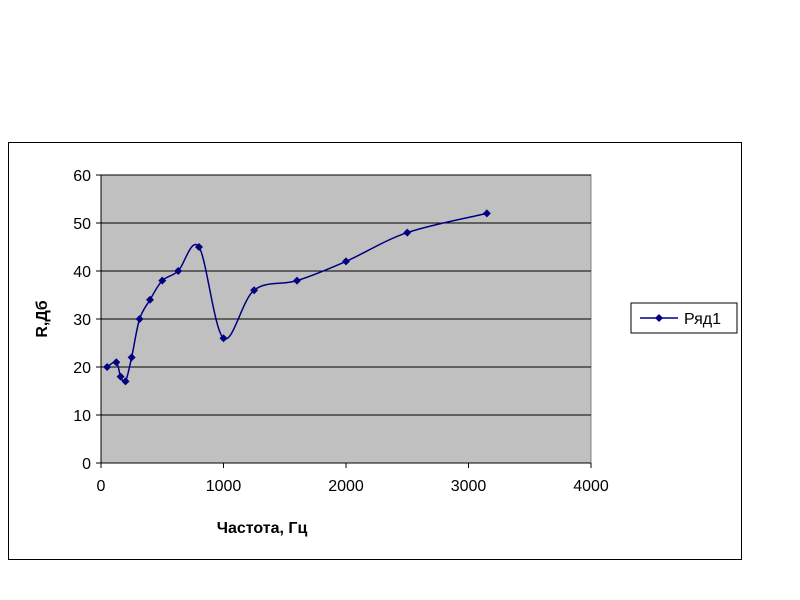 Image resolution: width=800 pixels, height=600 pixels. What do you see at coordinates (82, 272) in the screenshot?
I see `y-tick-label: 40` at bounding box center [82, 272].